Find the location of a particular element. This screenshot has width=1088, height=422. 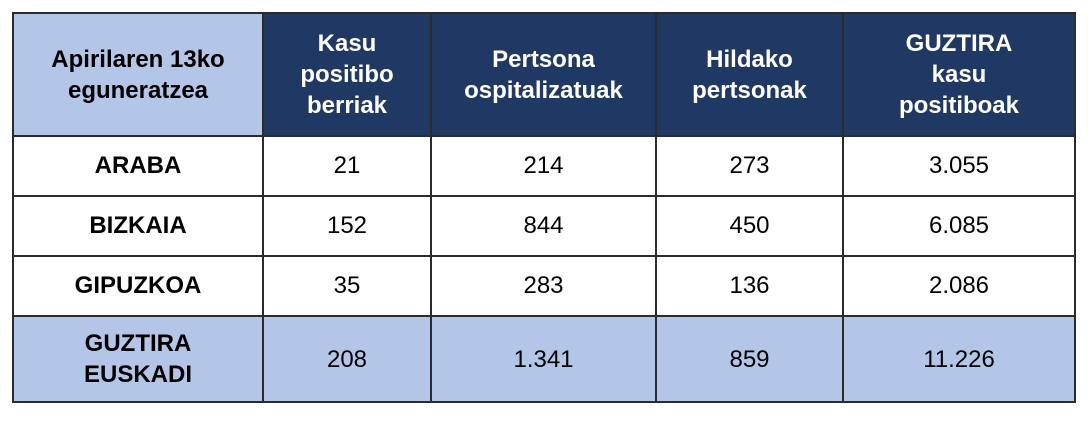

header-cell: GUZTIRA kasu positiboak is located at coordinates (959, 74).